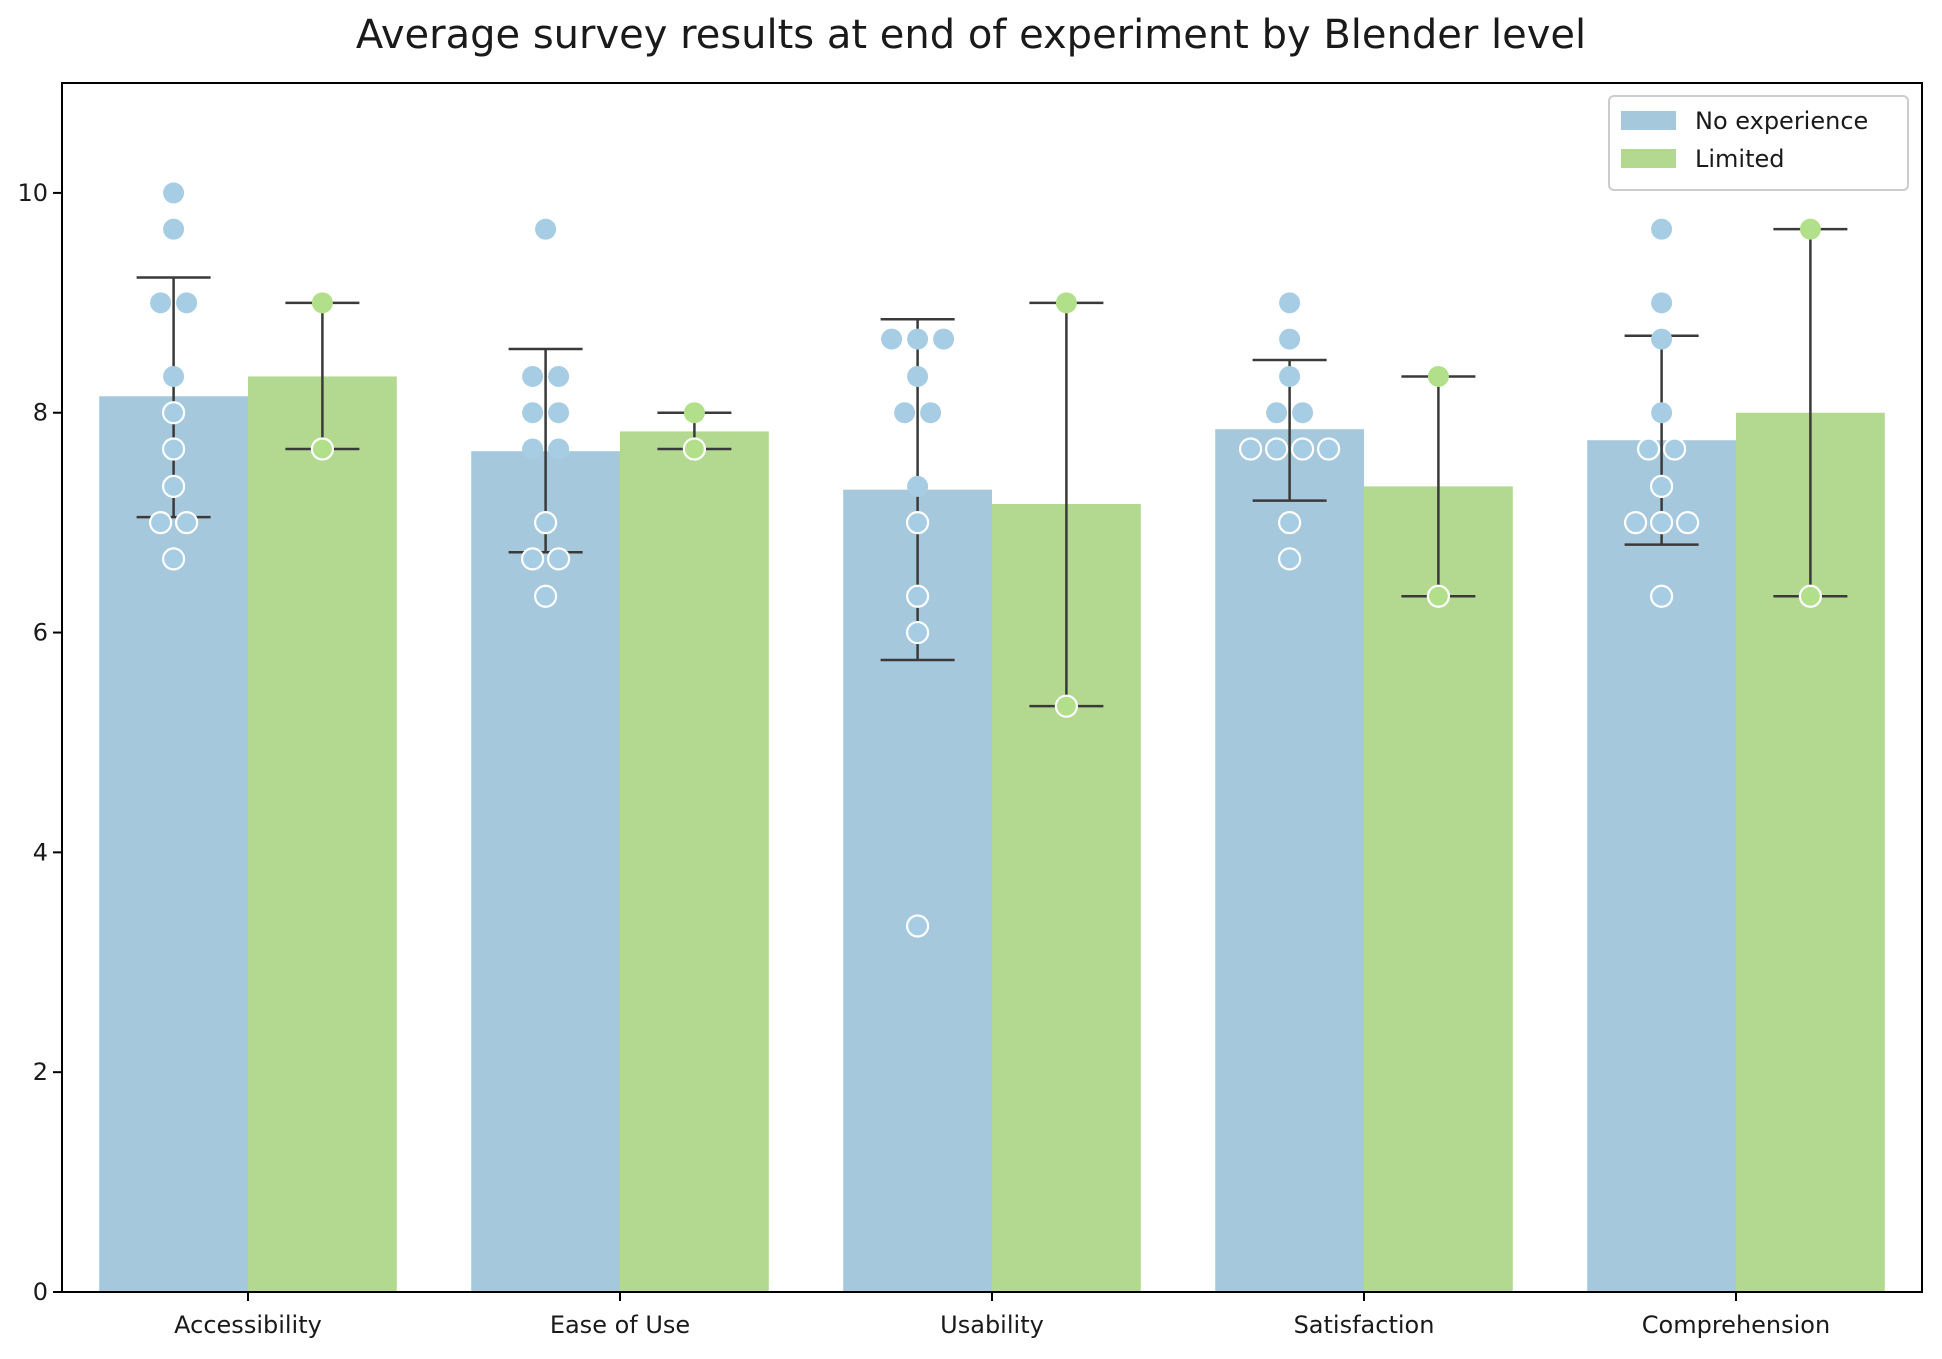 The height and width of the screenshot is (1359, 1942). What do you see at coordinates (992, 1325) in the screenshot?
I see `x-tick-label: Usability` at bounding box center [992, 1325].